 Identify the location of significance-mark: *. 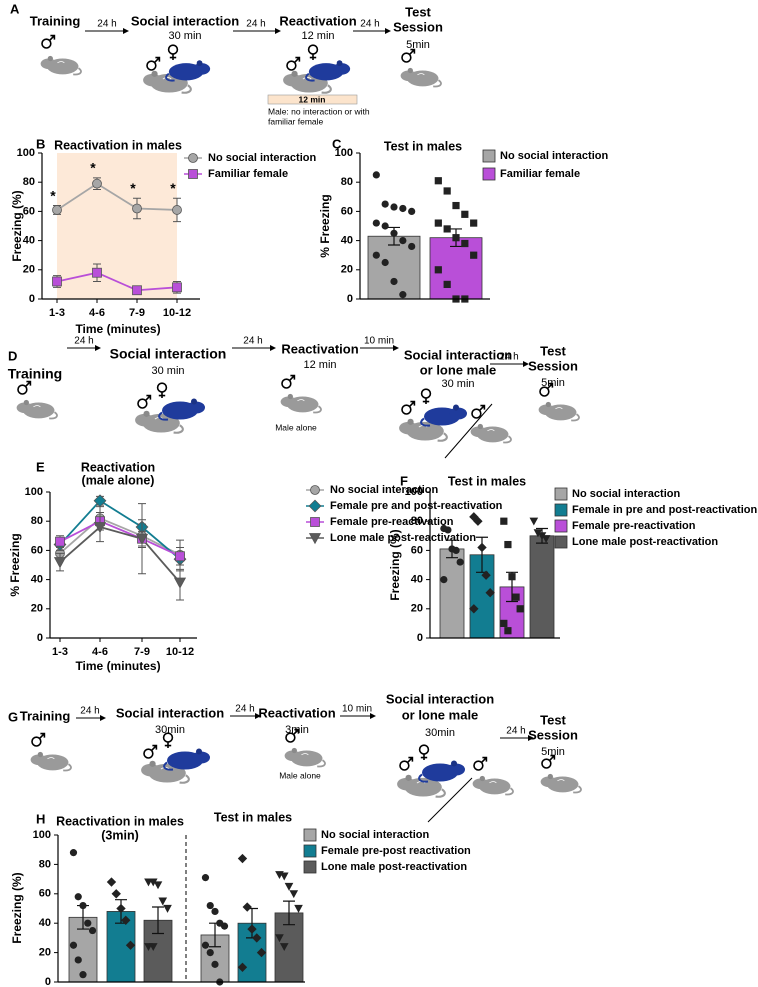
(173, 188).